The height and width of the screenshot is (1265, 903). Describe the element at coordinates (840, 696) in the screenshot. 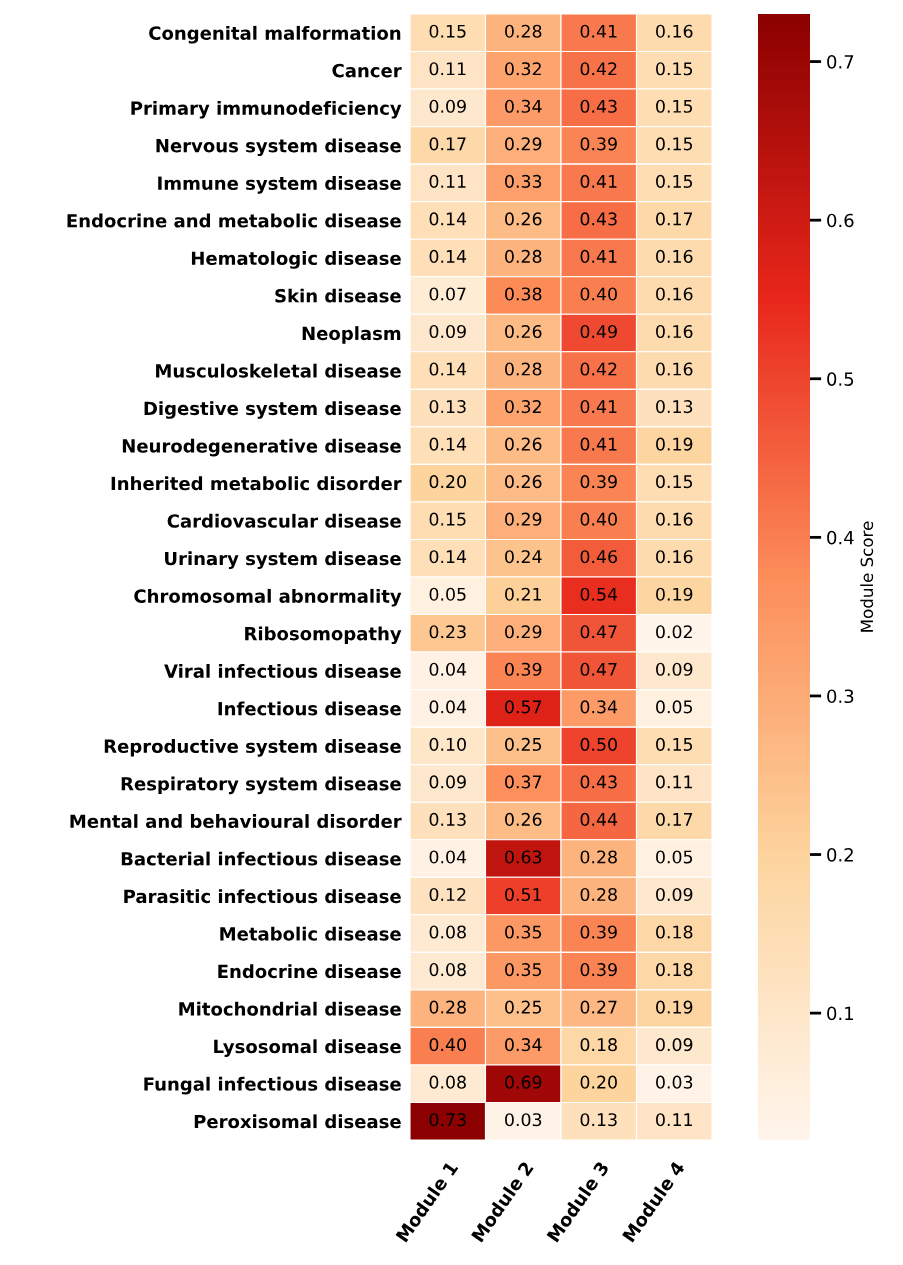

I see `color-bar-label: 0.3` at that location.